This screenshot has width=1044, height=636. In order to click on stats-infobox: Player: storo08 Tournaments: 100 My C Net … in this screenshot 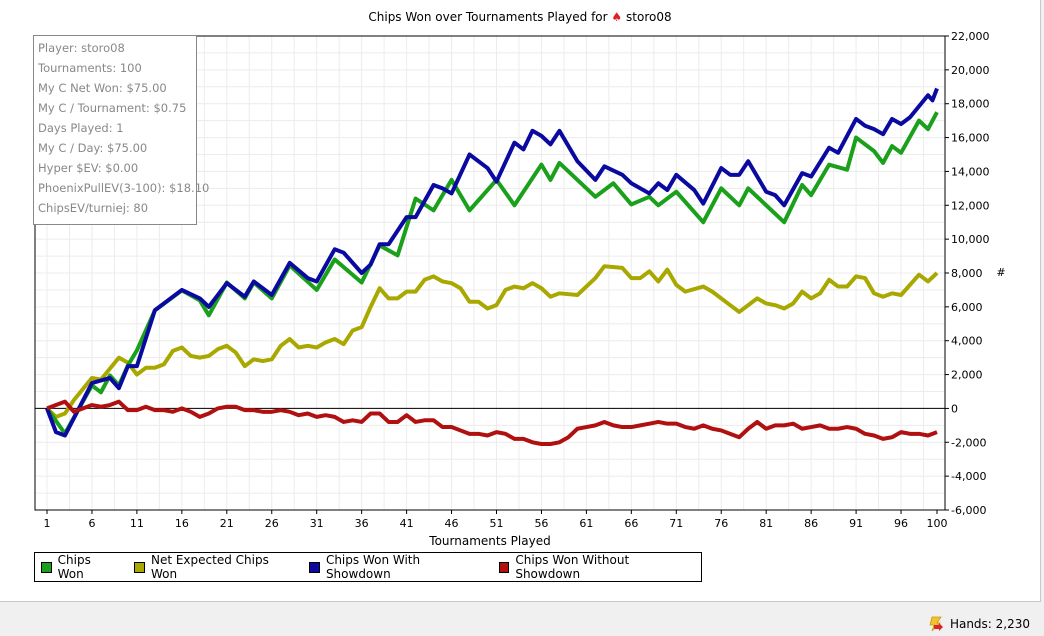, I will do `click(121, 130)`.